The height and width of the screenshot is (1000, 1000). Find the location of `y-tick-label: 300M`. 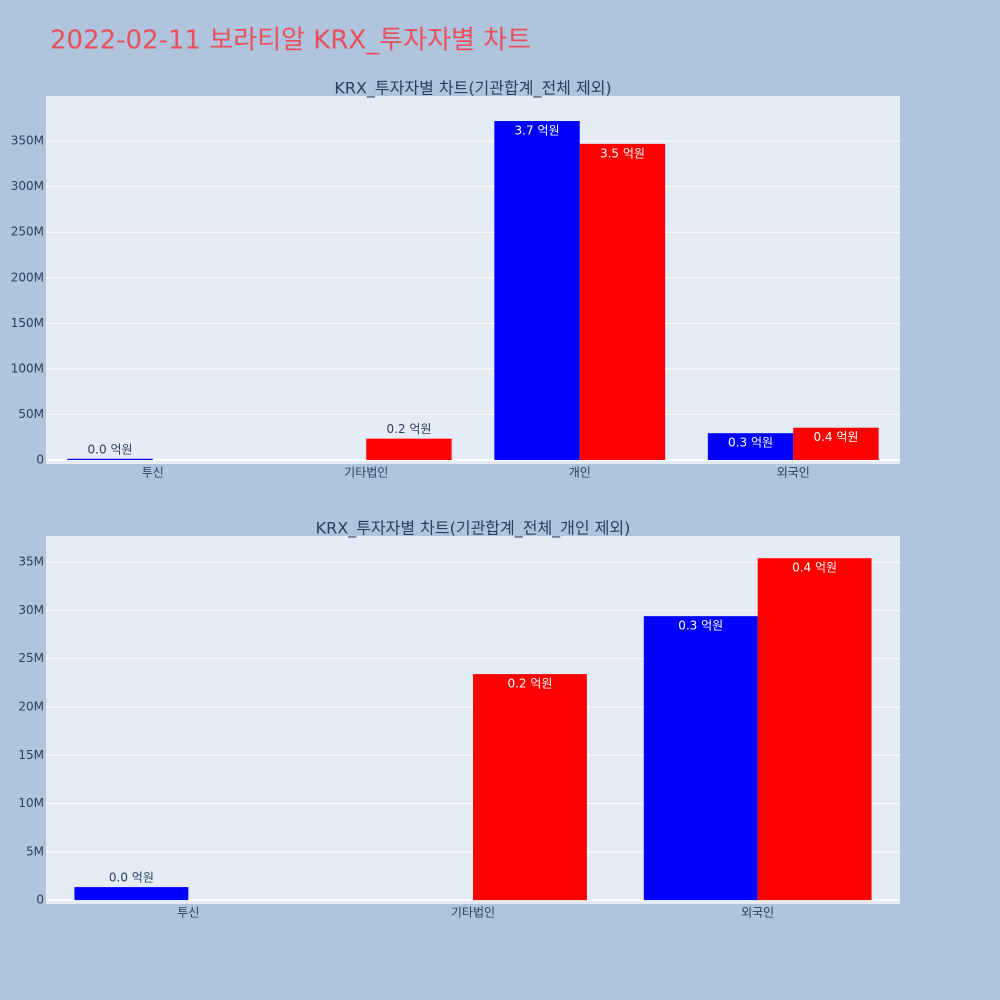

y-tick-label: 300M is located at coordinates (27, 186).